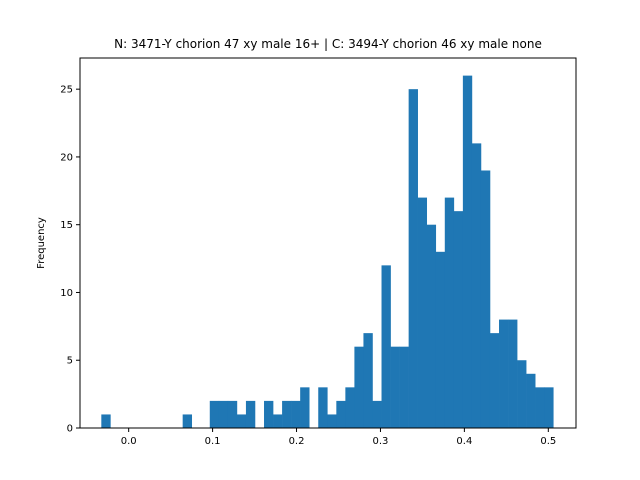  Describe the element at coordinates (70, 429) in the screenshot. I see `y-tick-label: 0` at that location.